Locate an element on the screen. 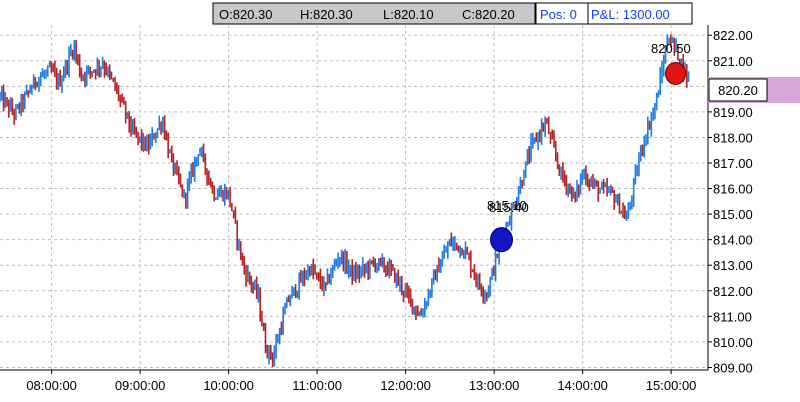  y-tick-label: 809.00 is located at coordinates (733, 367).